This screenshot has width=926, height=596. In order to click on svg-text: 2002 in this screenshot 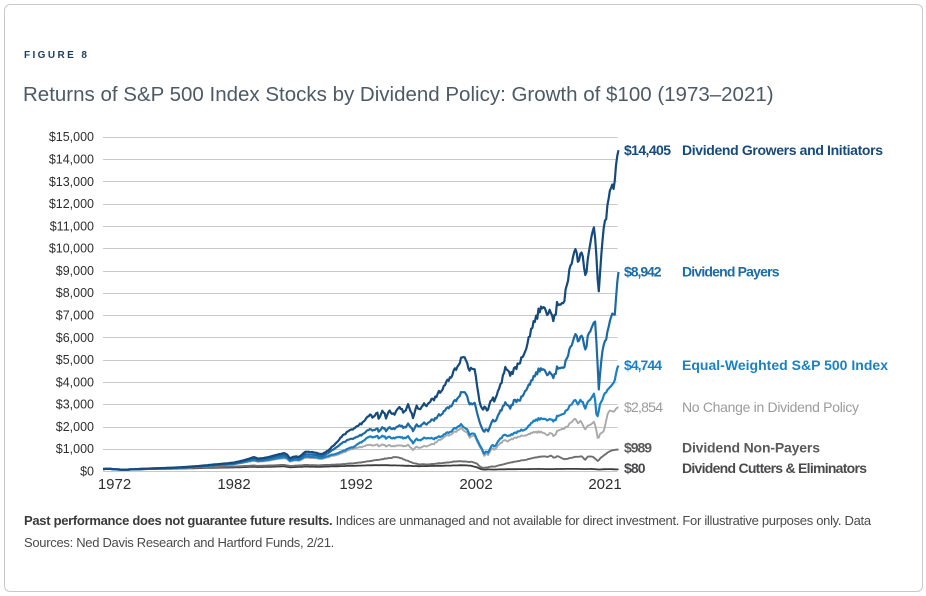, I will do `click(475, 484)`.